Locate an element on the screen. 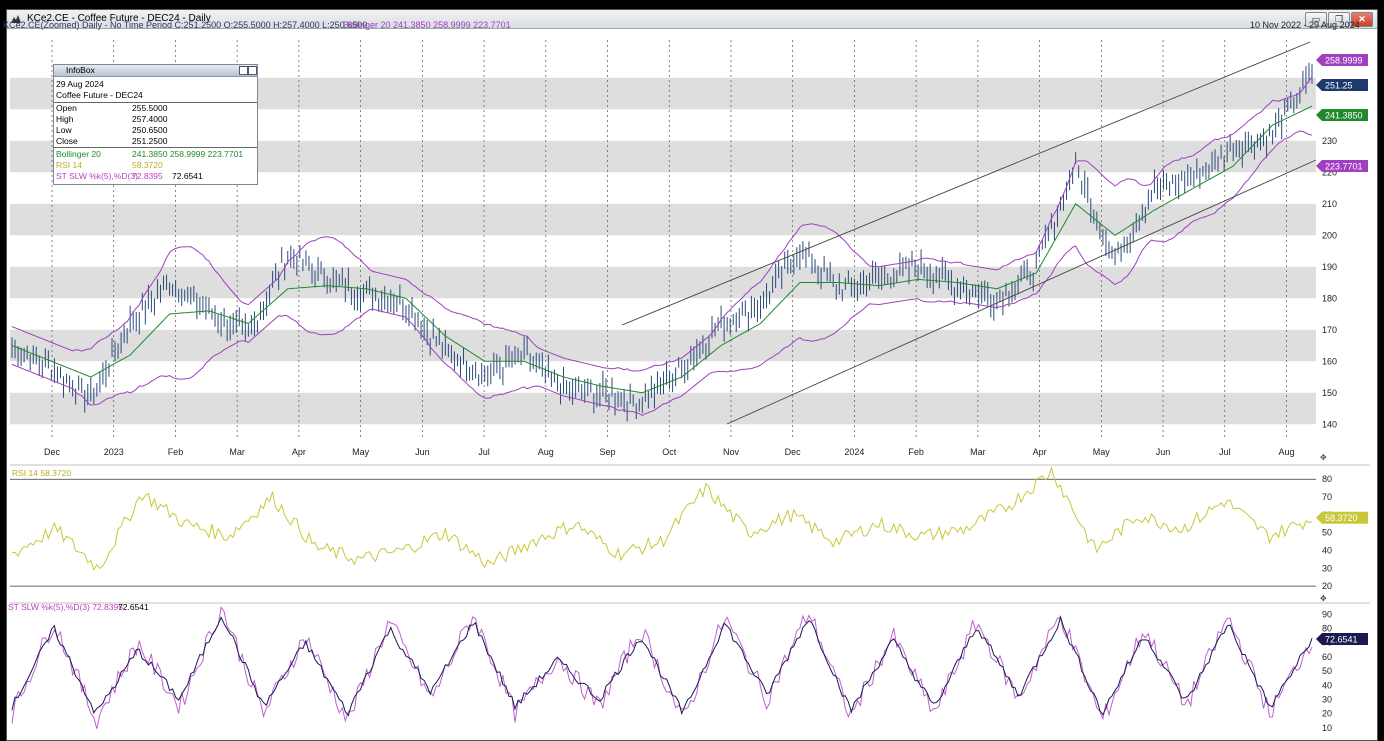  infobox-bollinger: Bollinger 20 241.3850 258.9999 223.7701 is located at coordinates (150, 154).